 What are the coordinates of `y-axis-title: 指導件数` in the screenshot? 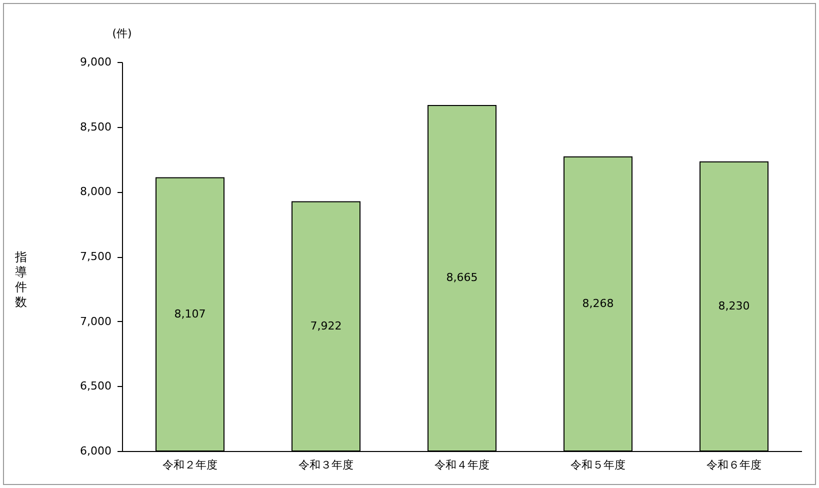 It's located at (21, 279).